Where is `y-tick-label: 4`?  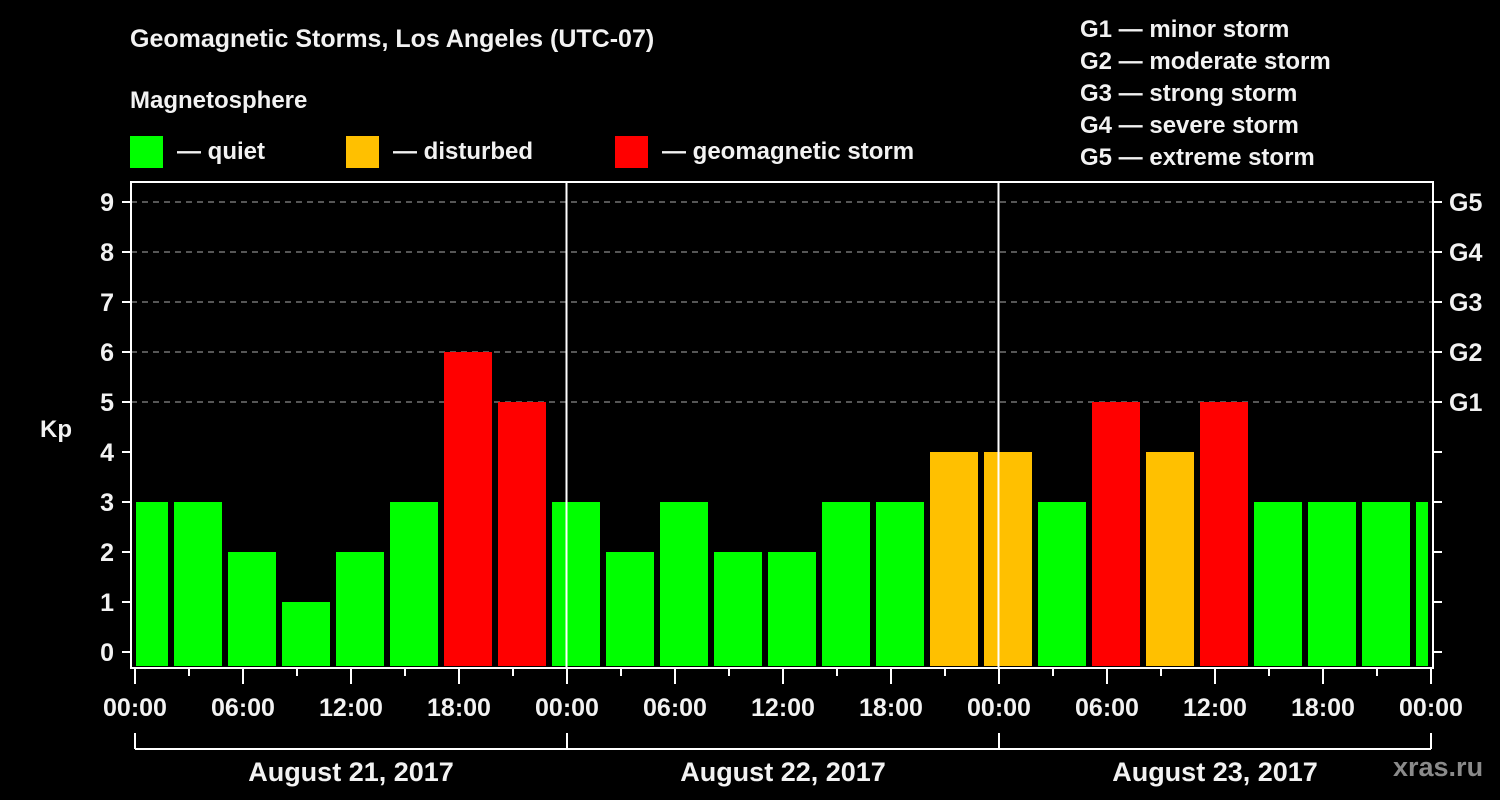 y-tick-label: 4 is located at coordinates (107, 453).